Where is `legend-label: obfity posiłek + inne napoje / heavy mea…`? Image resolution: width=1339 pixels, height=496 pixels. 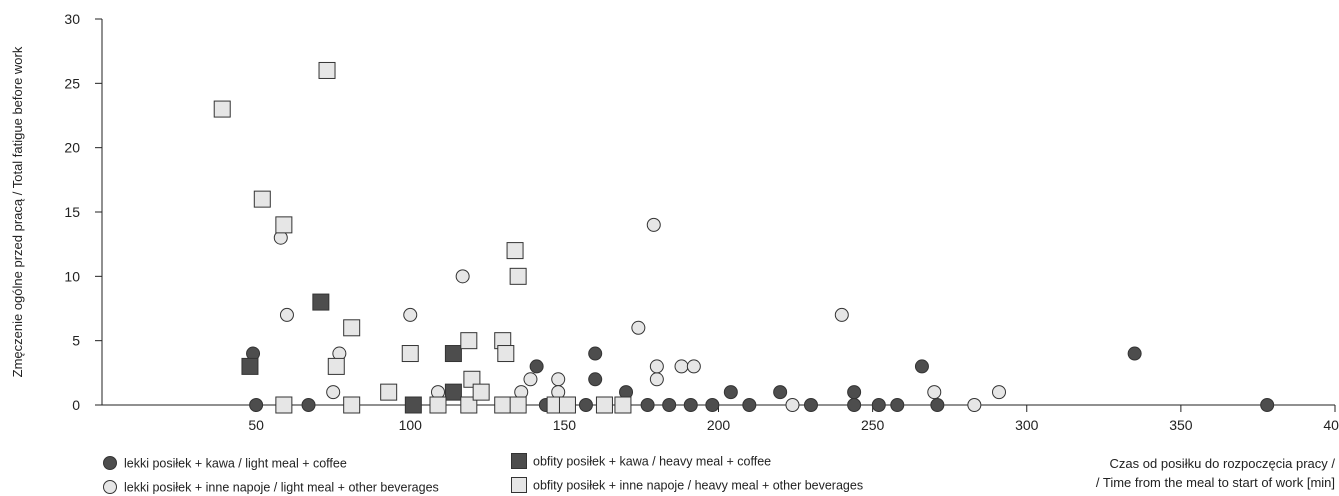
legend-label: obfity posiłek + inne napoje / heavy mea… is located at coordinates (698, 486).